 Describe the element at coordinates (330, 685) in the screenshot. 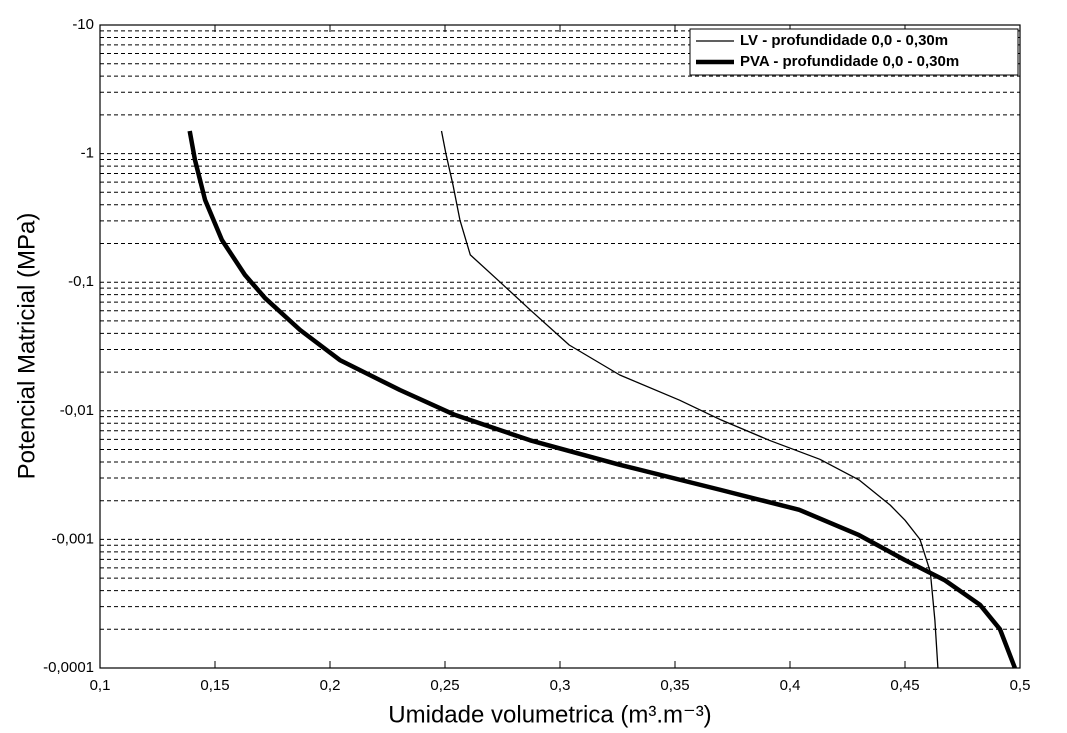

I see `x-tick-label: 0,2` at that location.